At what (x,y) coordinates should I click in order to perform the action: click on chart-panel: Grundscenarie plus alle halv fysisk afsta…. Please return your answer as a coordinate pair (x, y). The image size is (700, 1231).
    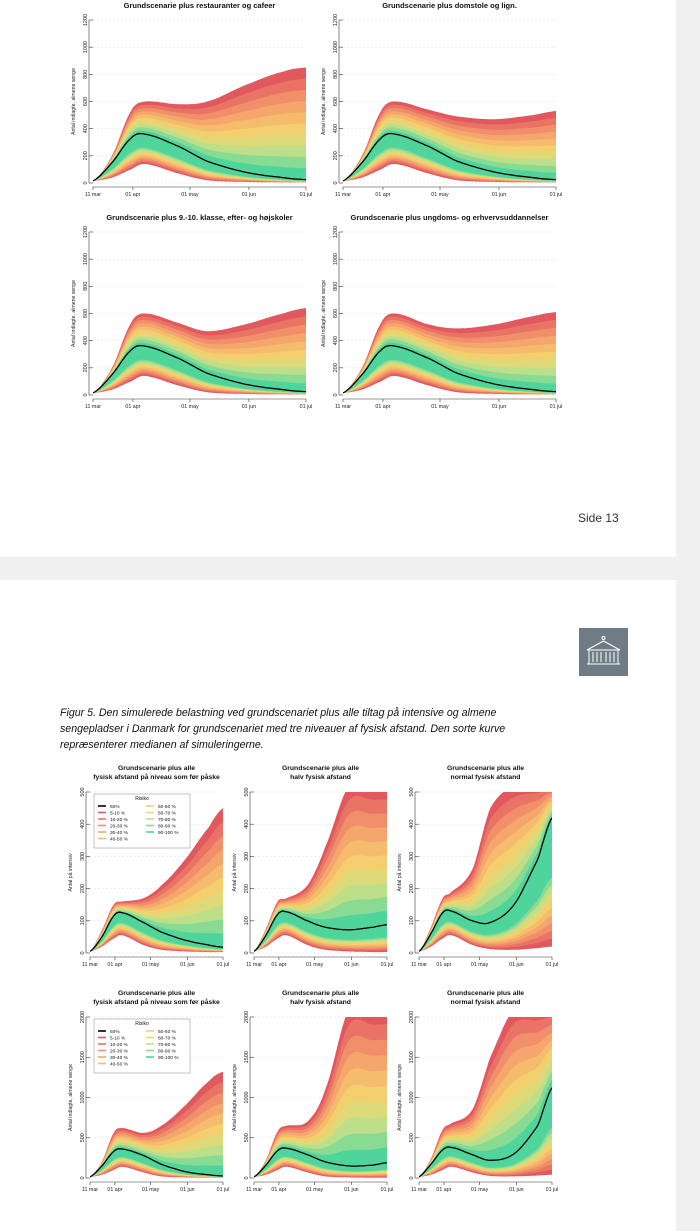
    Looking at the image, I should click on (312, 866).